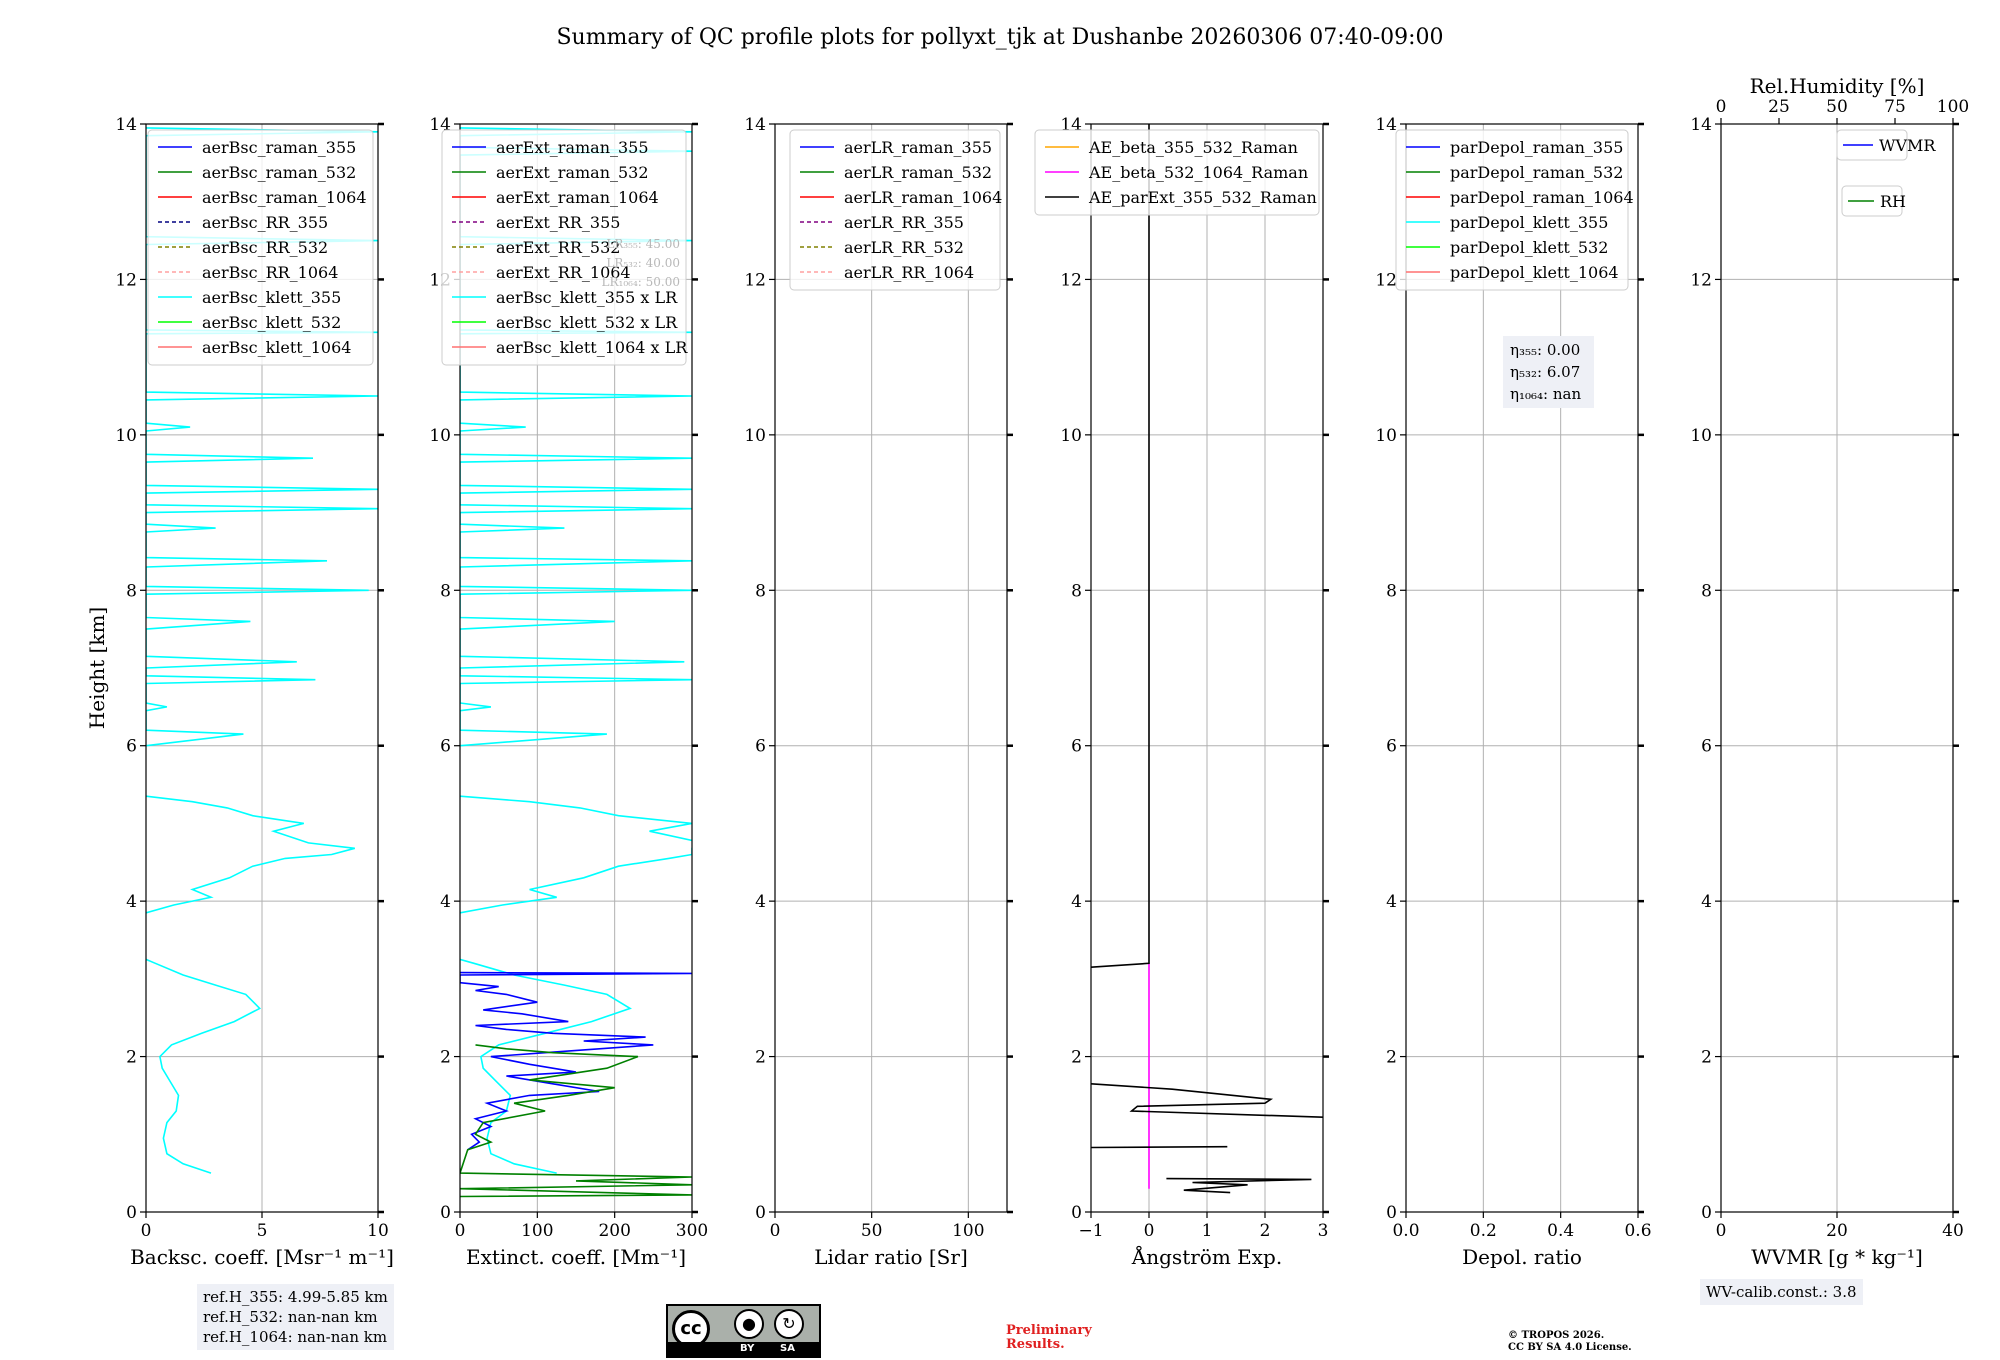 The width and height of the screenshot is (2000, 1360). Describe the element at coordinates (1779, 107) in the screenshot. I see `top-x-tick-label: 25` at that location.